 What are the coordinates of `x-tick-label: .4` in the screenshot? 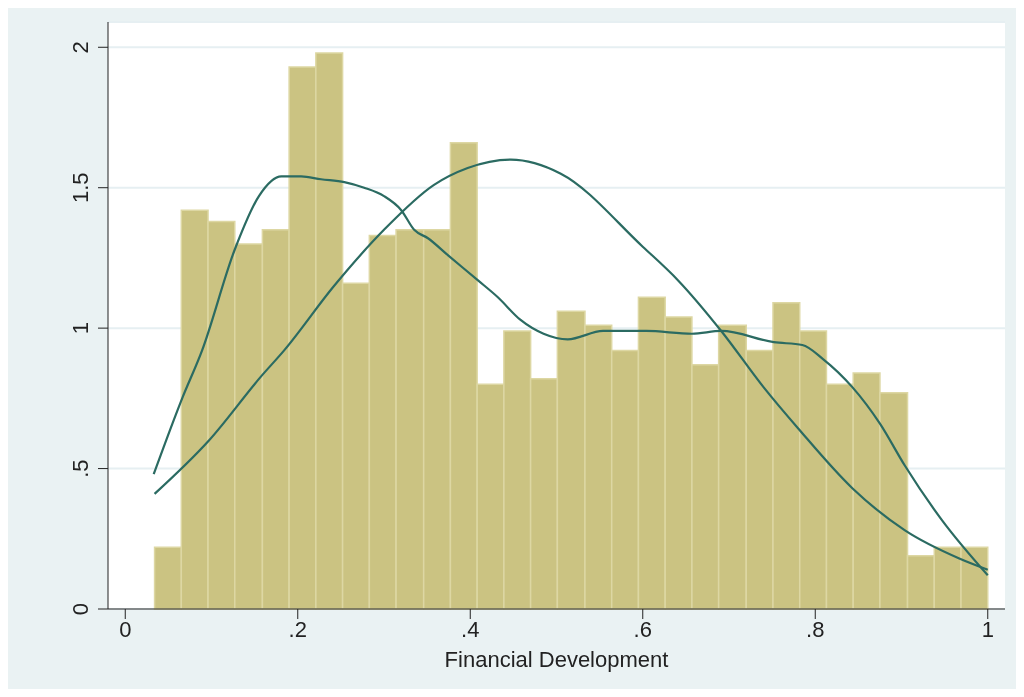 It's located at (470, 629).